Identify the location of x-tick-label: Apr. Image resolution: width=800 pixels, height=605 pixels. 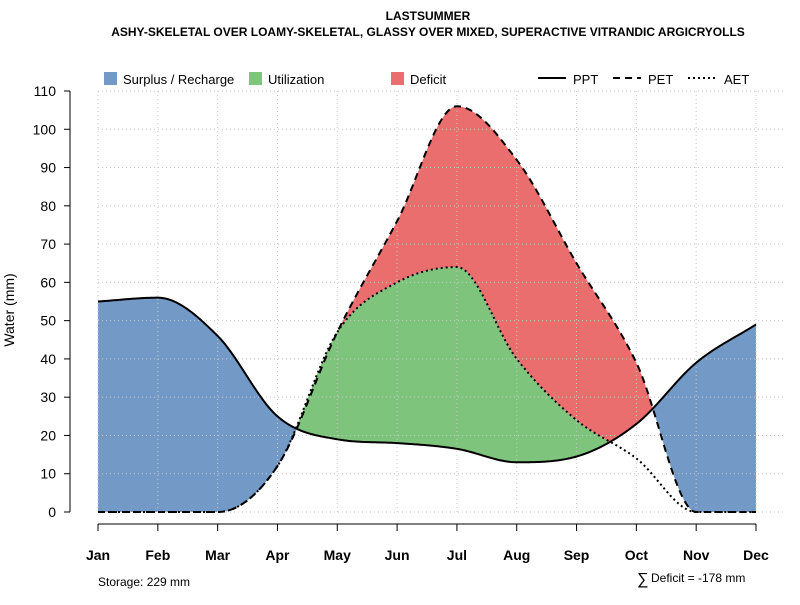
(277, 555).